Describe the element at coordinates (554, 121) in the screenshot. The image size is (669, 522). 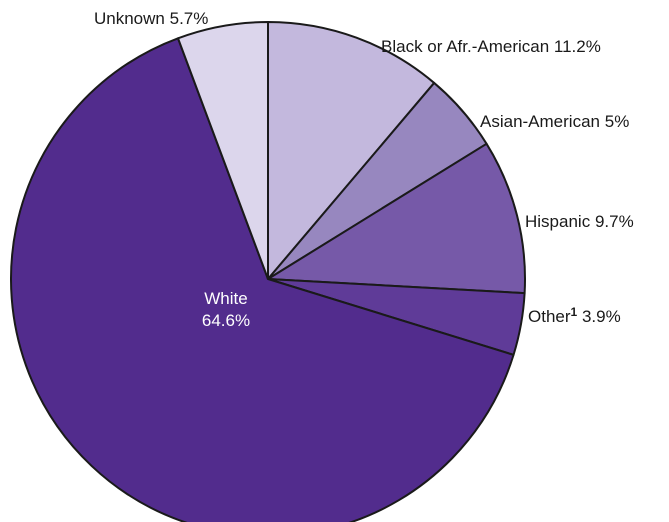
I see `label-asian: Asian-American 5%` at that location.